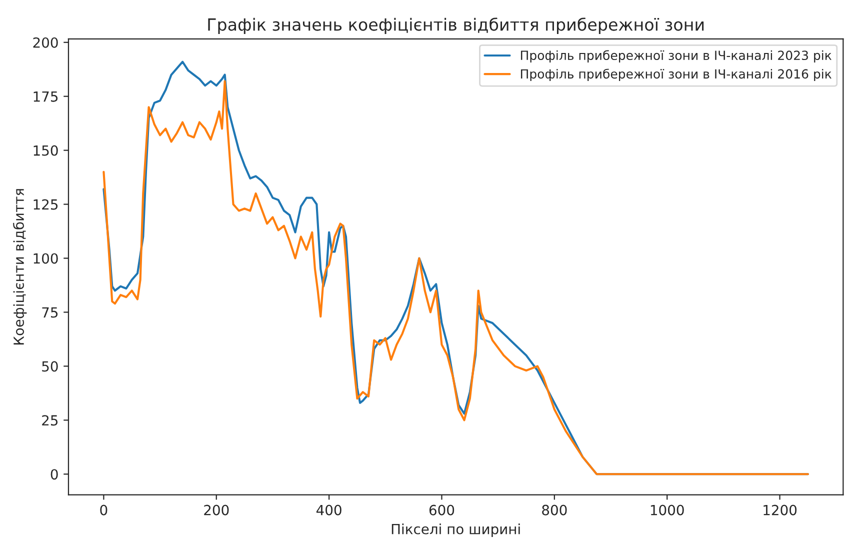 This screenshot has width=856, height=556. I want to click on y-tick-label: 50, so click(50, 366).